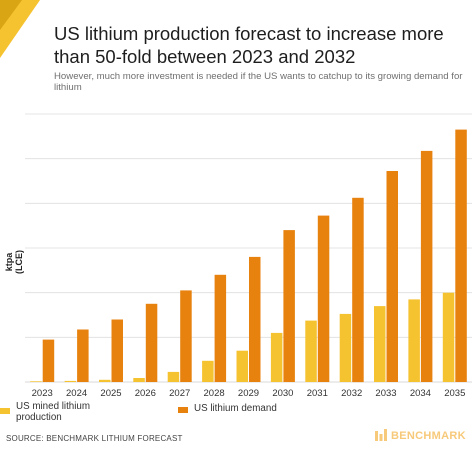  Describe the element at coordinates (42, 393) in the screenshot. I see `x-tick-label: 2023` at that location.